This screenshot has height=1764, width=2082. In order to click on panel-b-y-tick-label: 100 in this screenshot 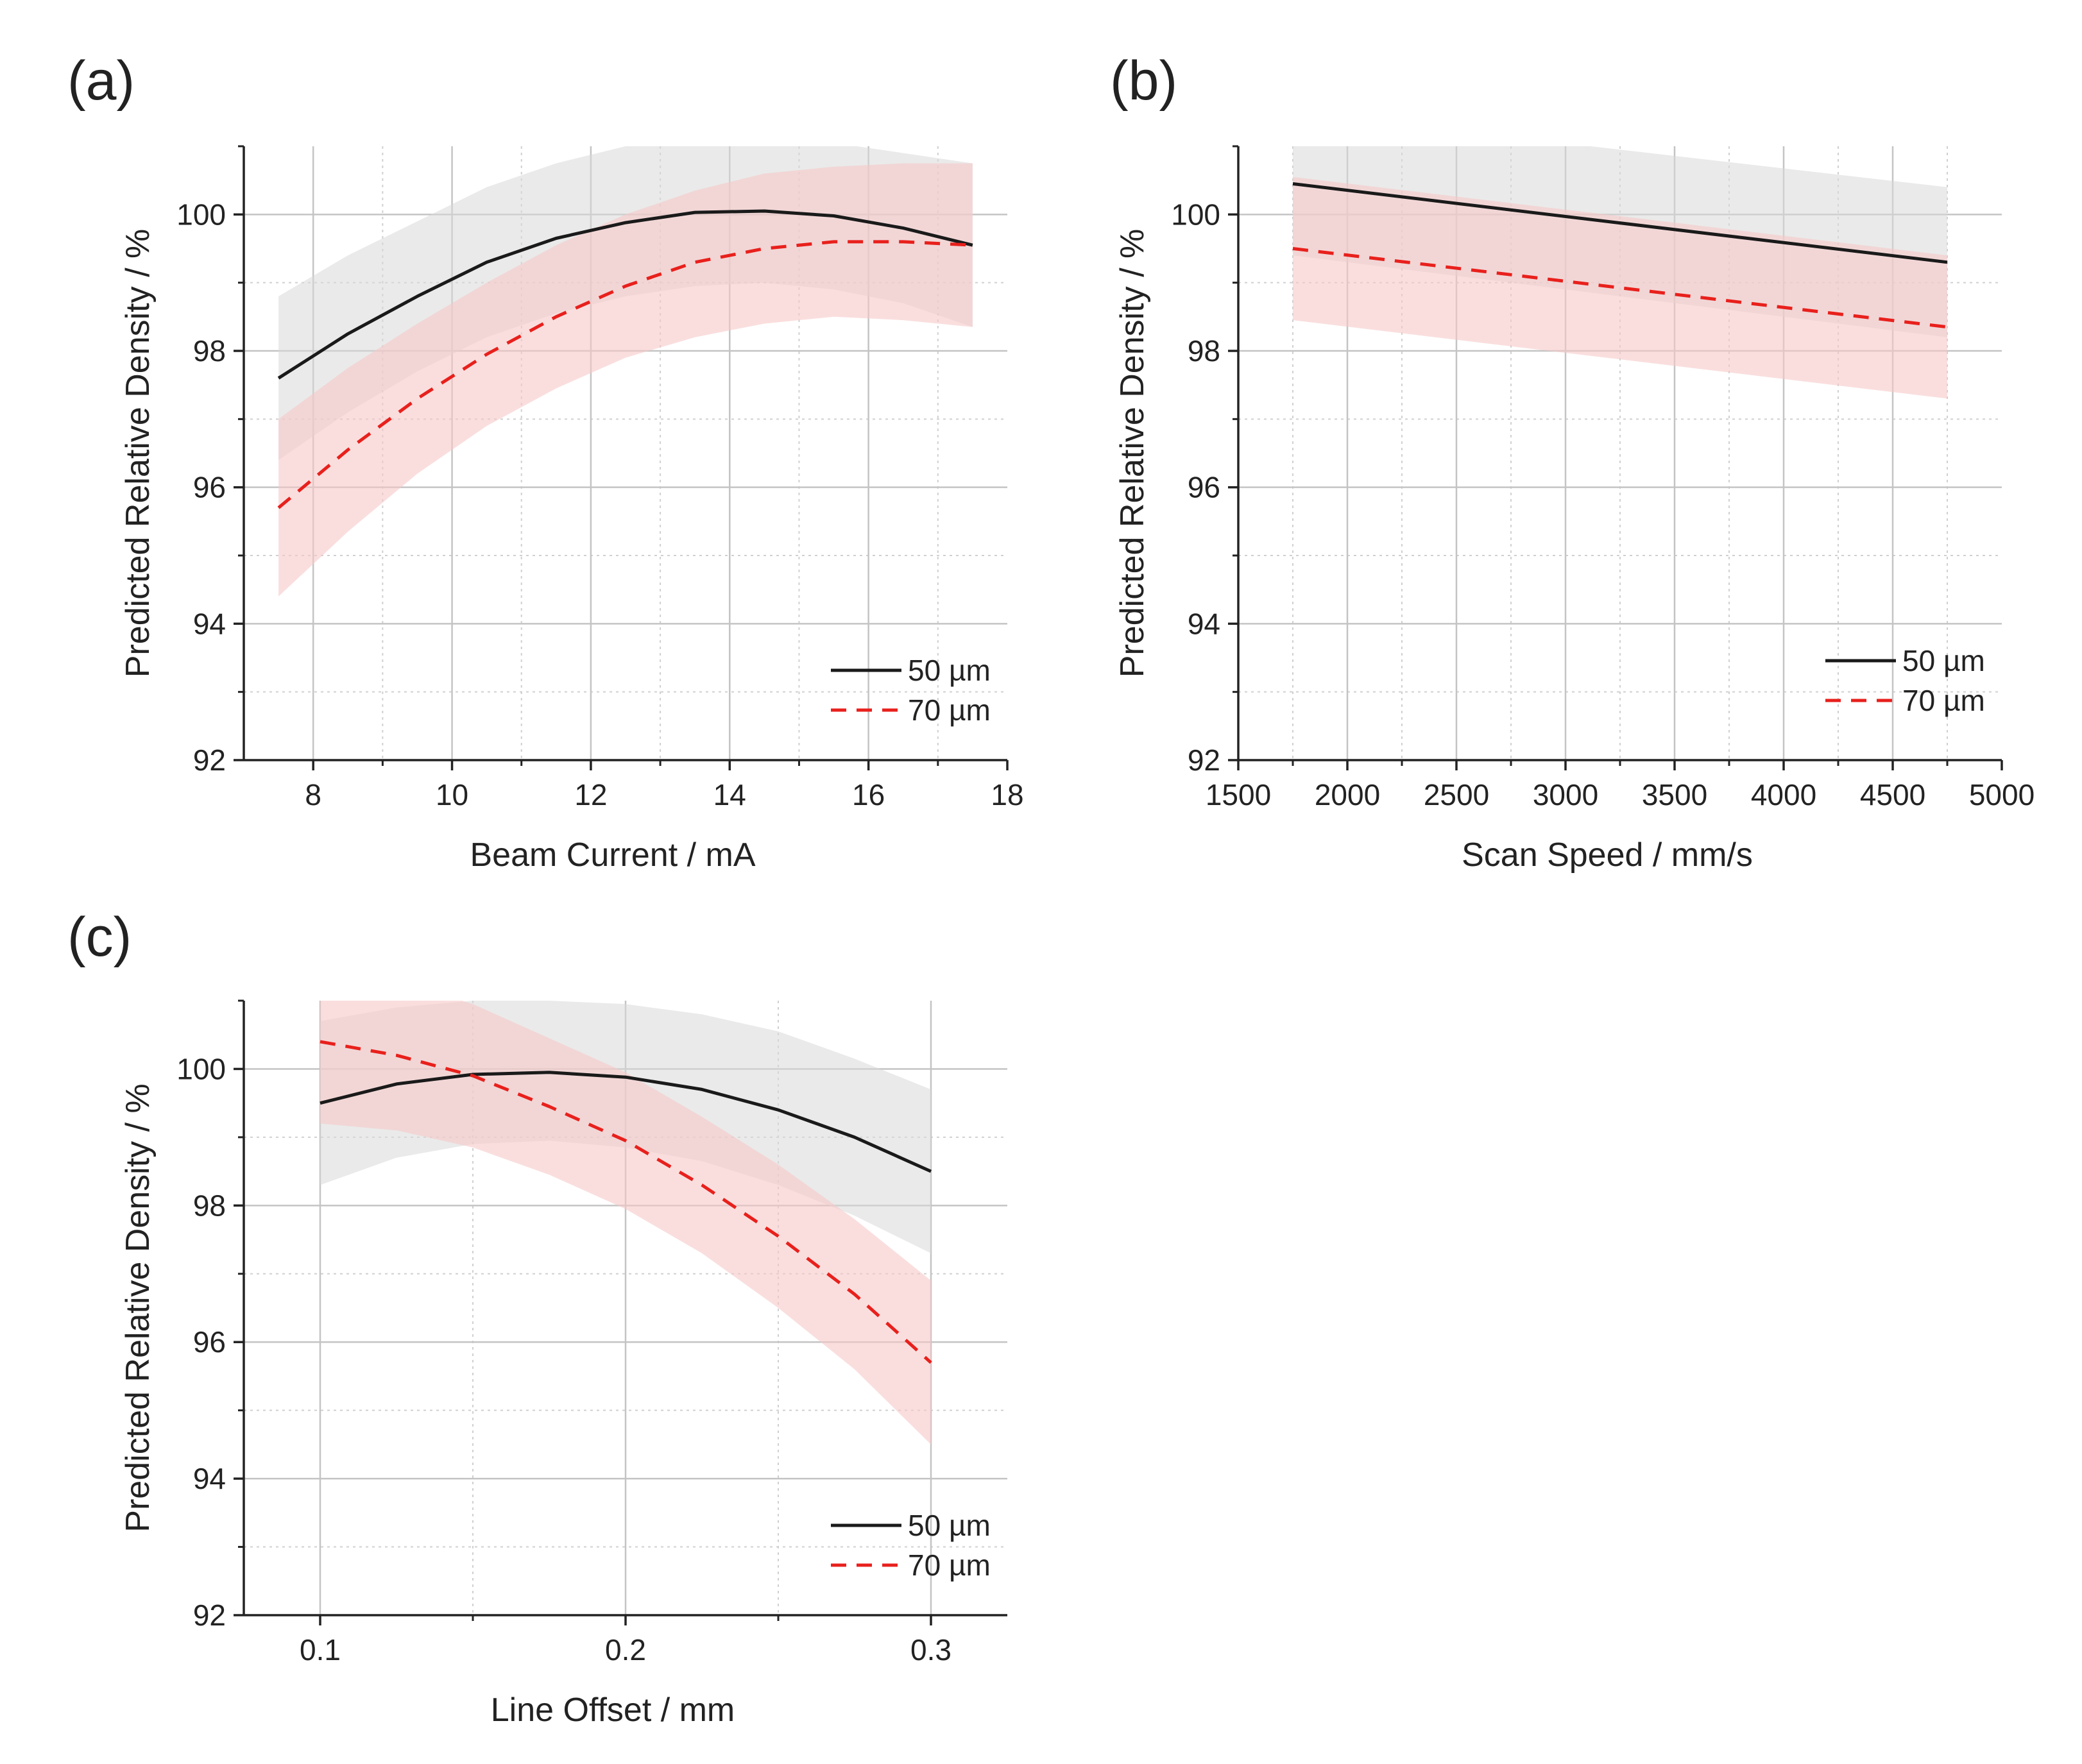, I will do `click(1195, 214)`.